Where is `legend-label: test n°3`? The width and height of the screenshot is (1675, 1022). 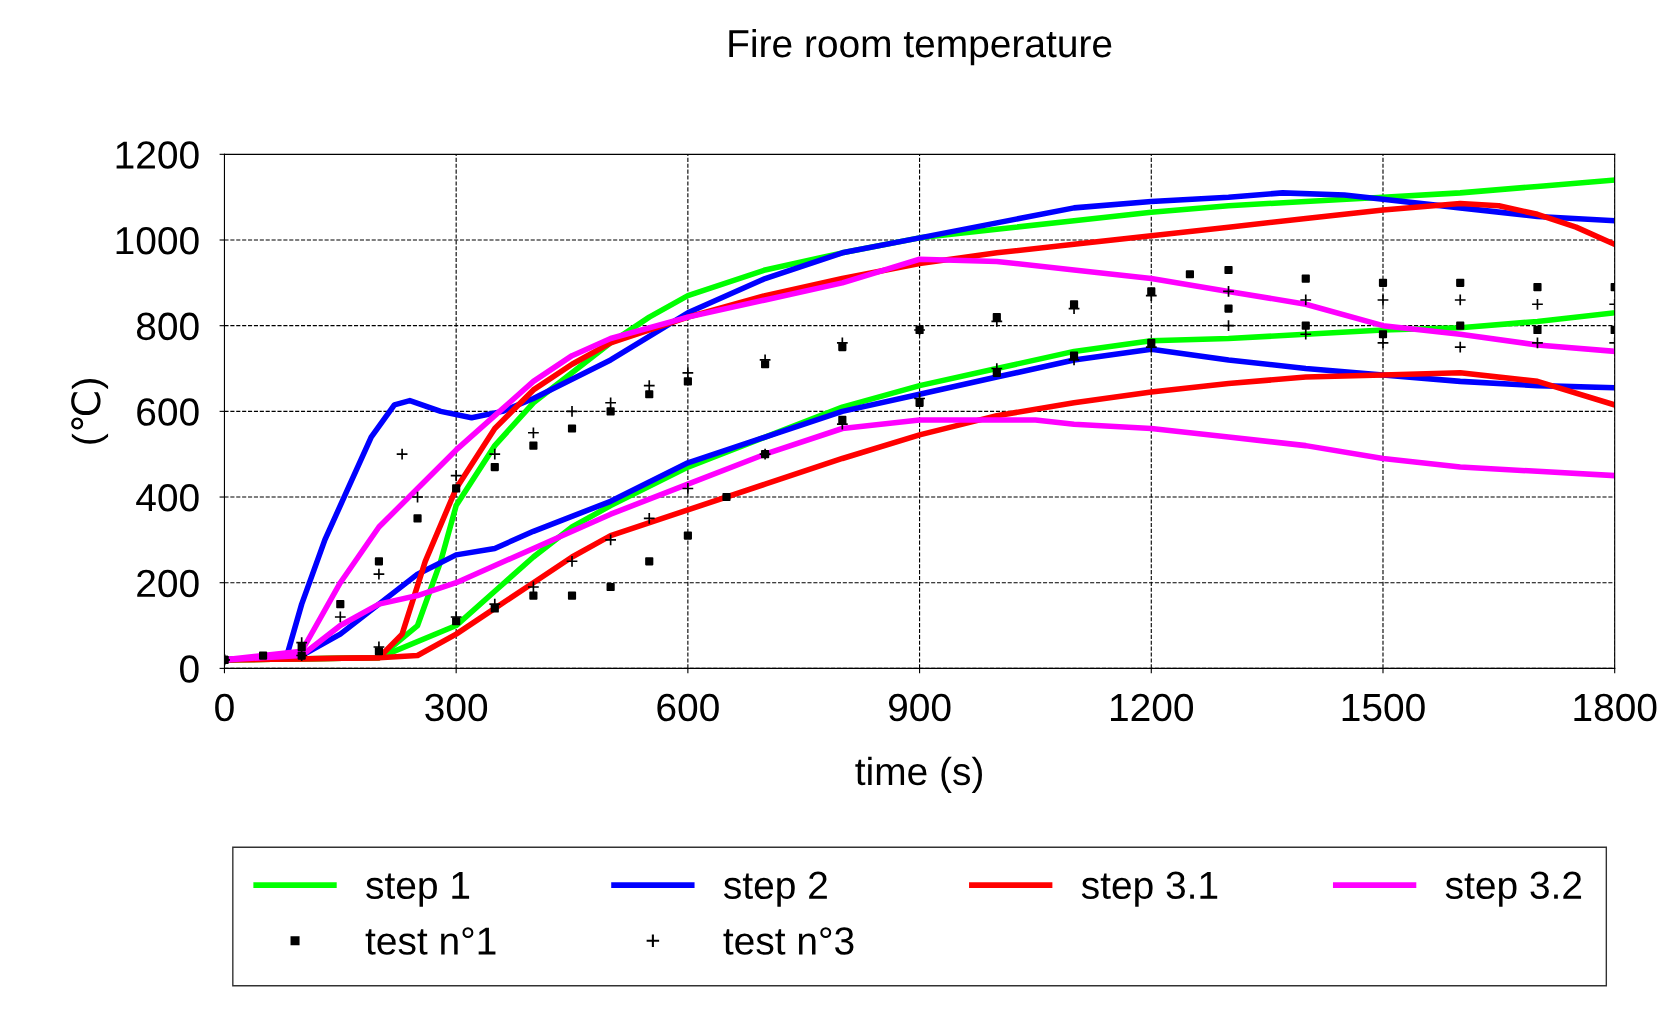 legend-label: test n°3 is located at coordinates (788, 941).